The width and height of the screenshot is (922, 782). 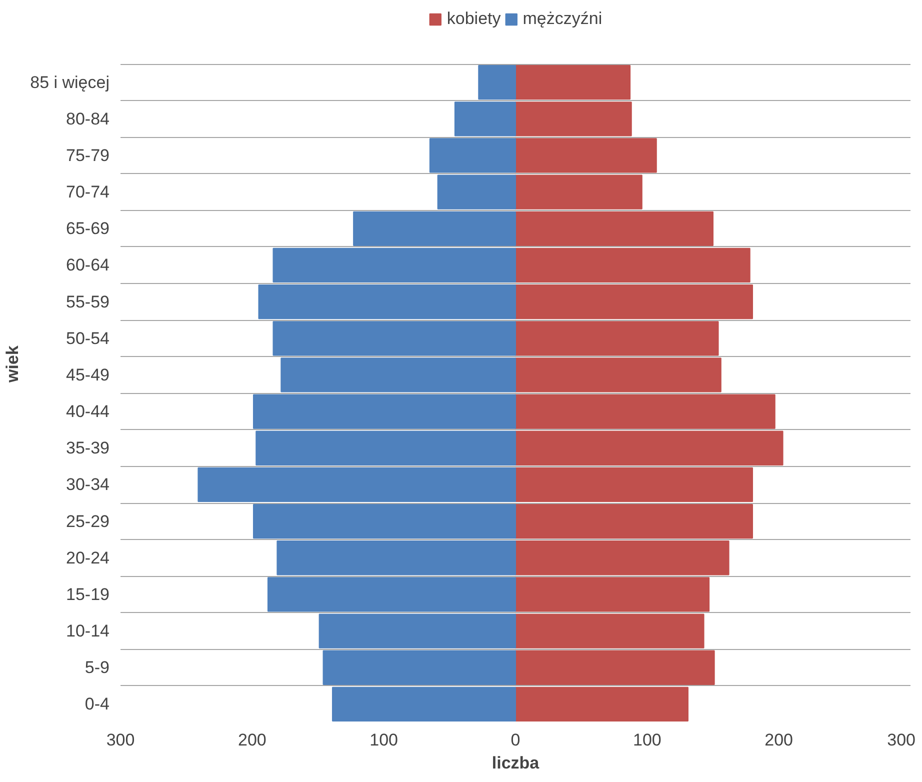 What do you see at coordinates (88, 374) in the screenshot?
I see `y-tick-label: 45-49` at bounding box center [88, 374].